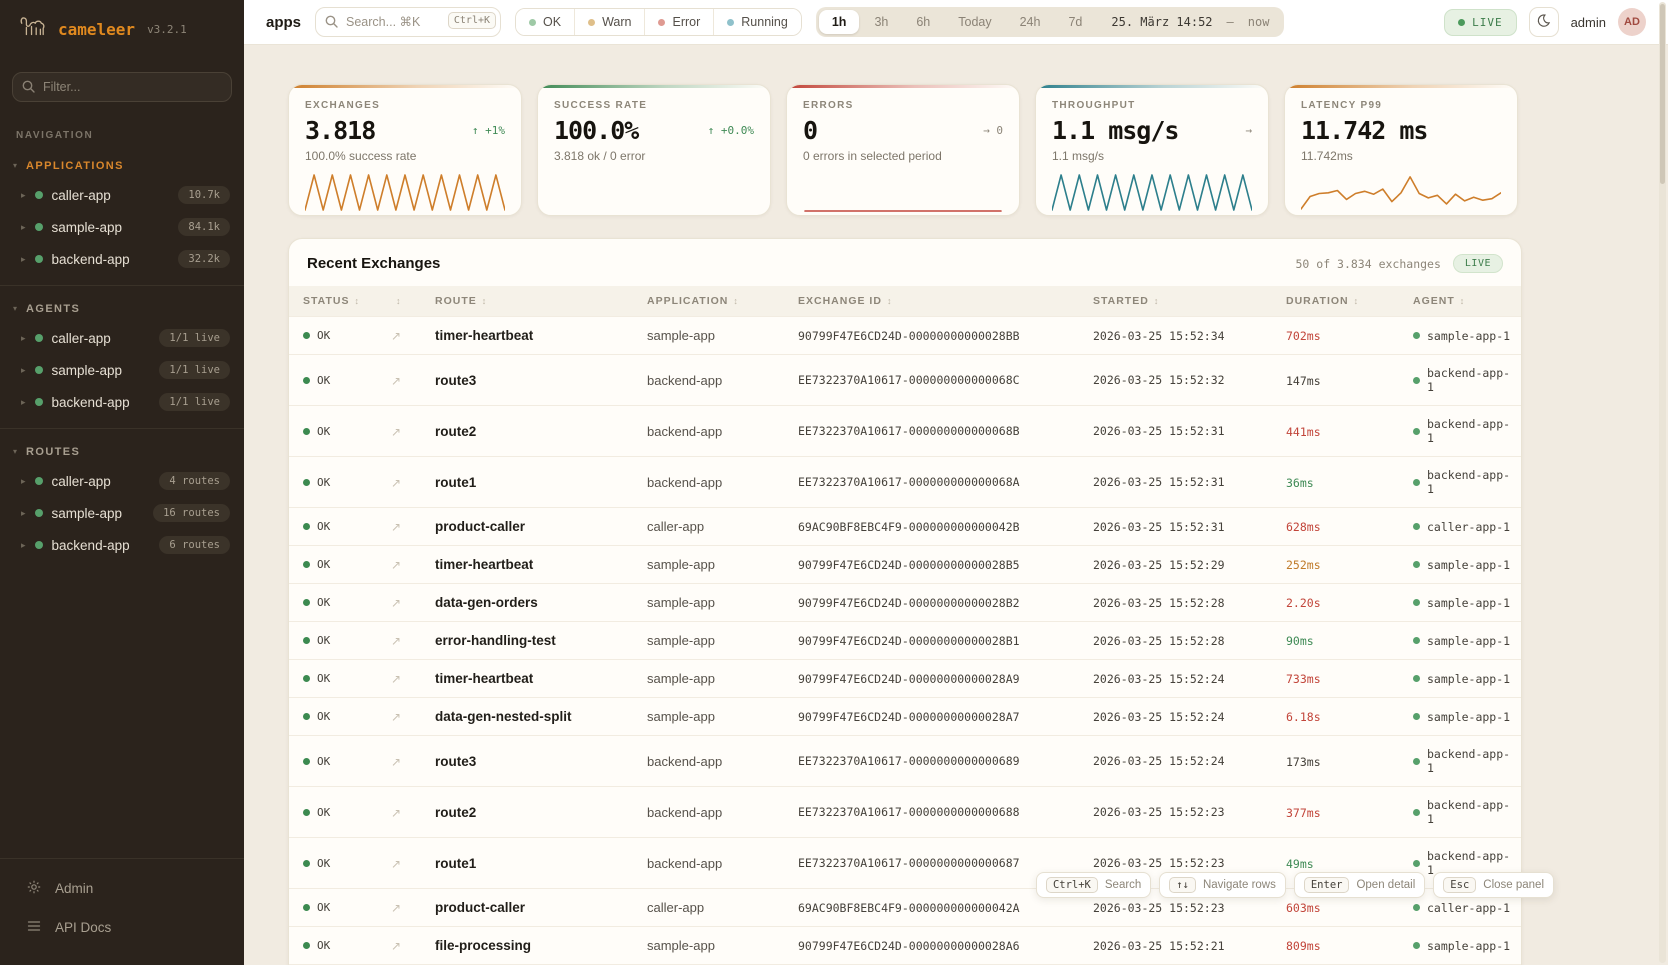 The width and height of the screenshot is (1668, 965). Describe the element at coordinates (541, 564) in the screenshot. I see `route-cell: timer-heartbeat` at that location.